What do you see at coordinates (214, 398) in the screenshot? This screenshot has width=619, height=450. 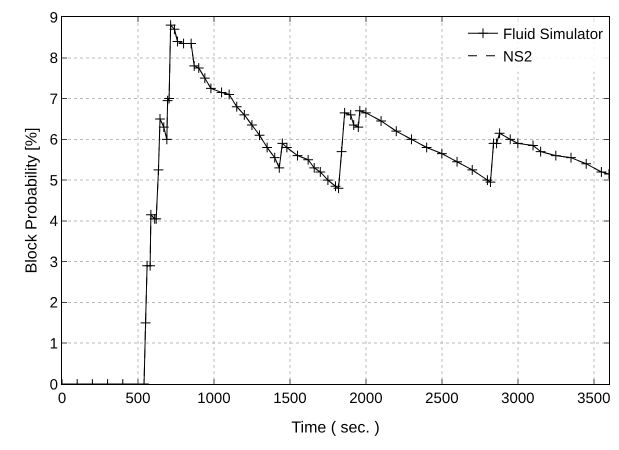 I see `x-tick-label: 1000` at bounding box center [214, 398].